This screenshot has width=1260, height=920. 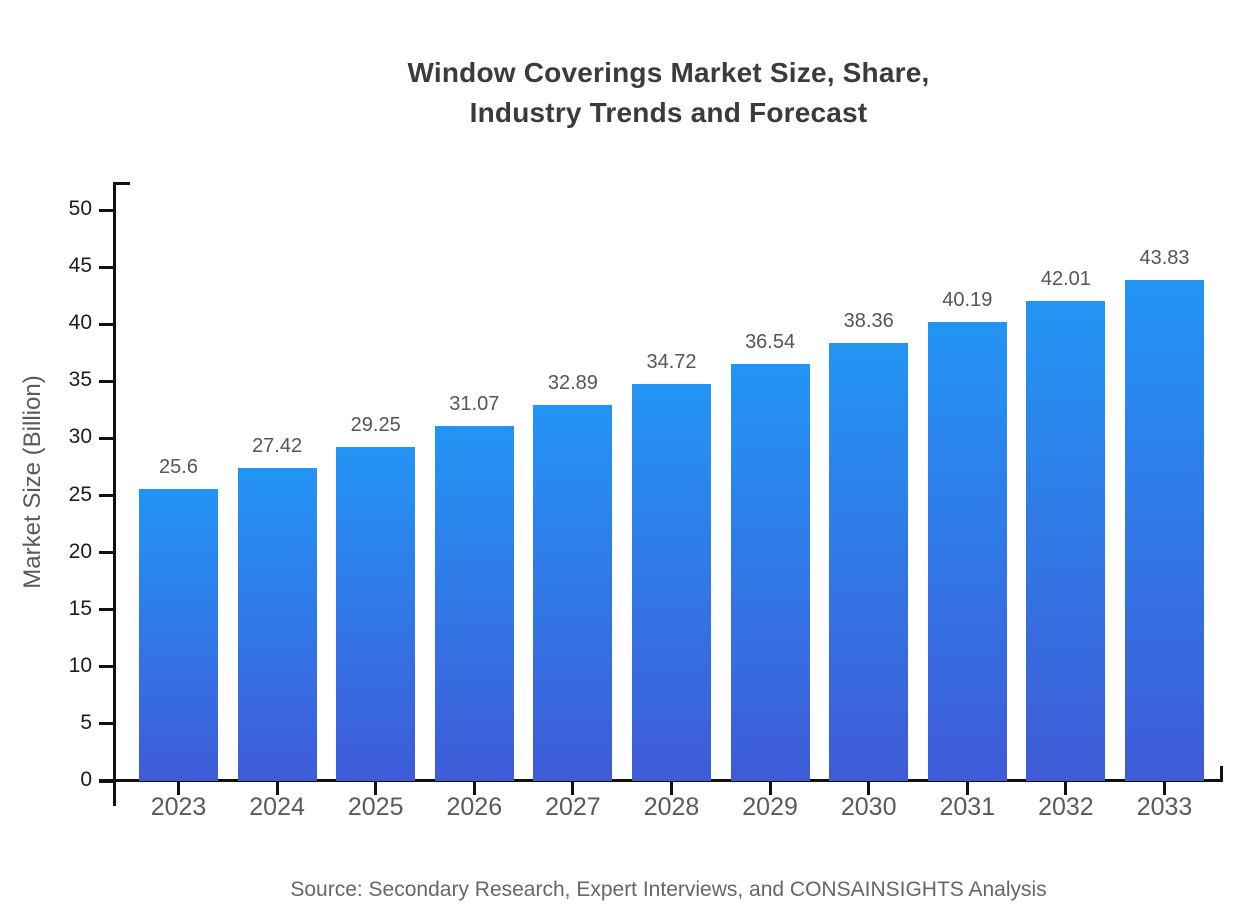 I want to click on bar-2032, so click(x=1066, y=541).